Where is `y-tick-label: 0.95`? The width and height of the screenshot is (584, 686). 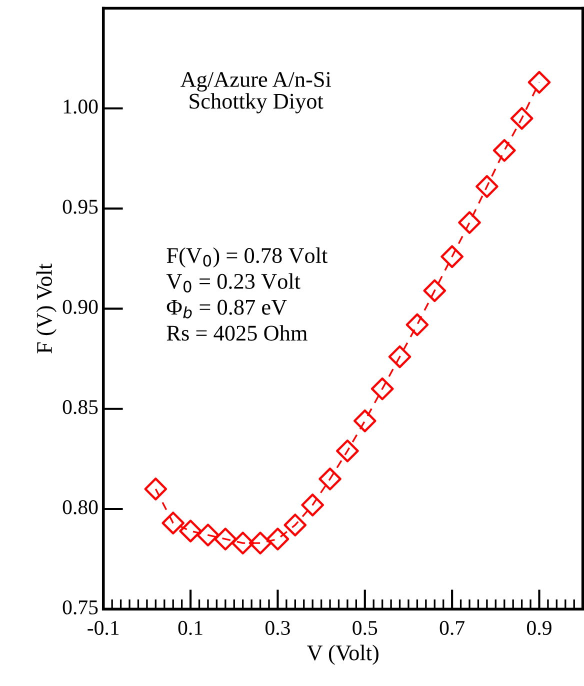 y-tick-label: 0.95 is located at coordinates (80, 207).